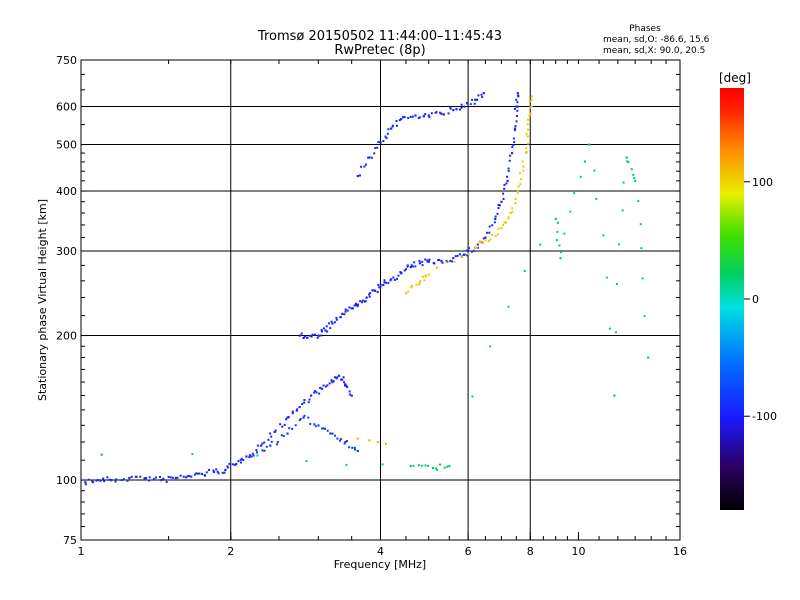 This screenshot has height=600, width=800. I want to click on x-tick-label: 6, so click(468, 551).